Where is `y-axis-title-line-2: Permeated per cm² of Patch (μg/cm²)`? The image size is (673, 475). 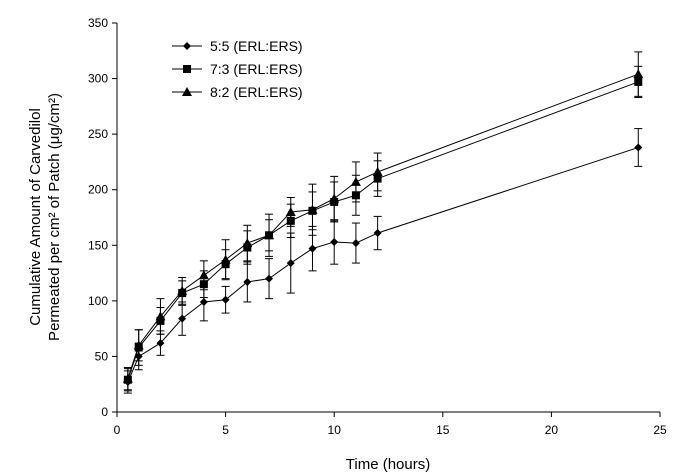 y-axis-title-line-2: Permeated per cm² of Patch (μg/cm²) is located at coordinates (54, 217).